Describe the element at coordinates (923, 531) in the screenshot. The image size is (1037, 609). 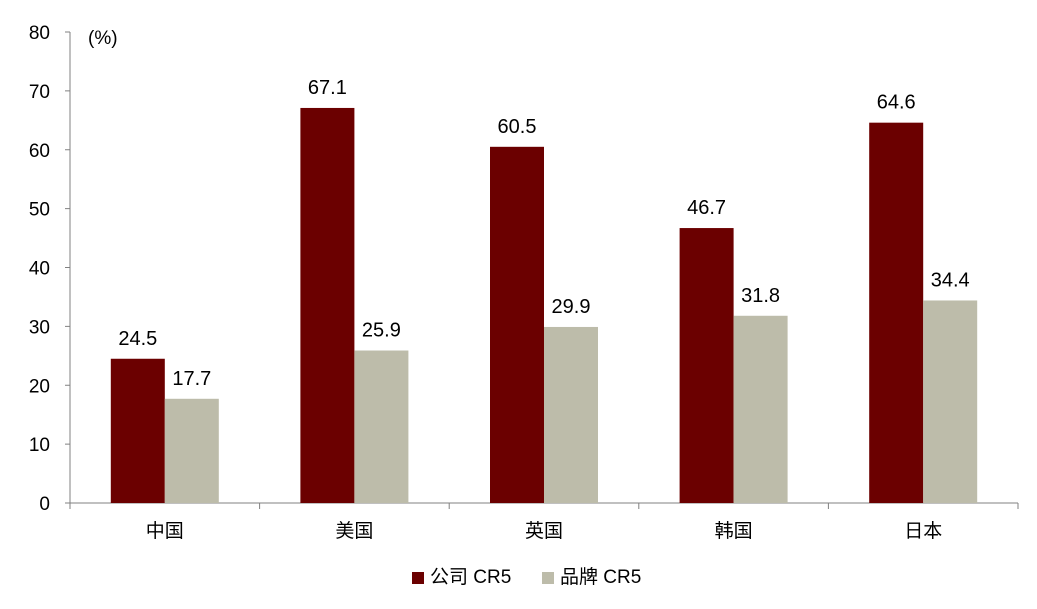
I see `x-tick-label: 日本` at that location.